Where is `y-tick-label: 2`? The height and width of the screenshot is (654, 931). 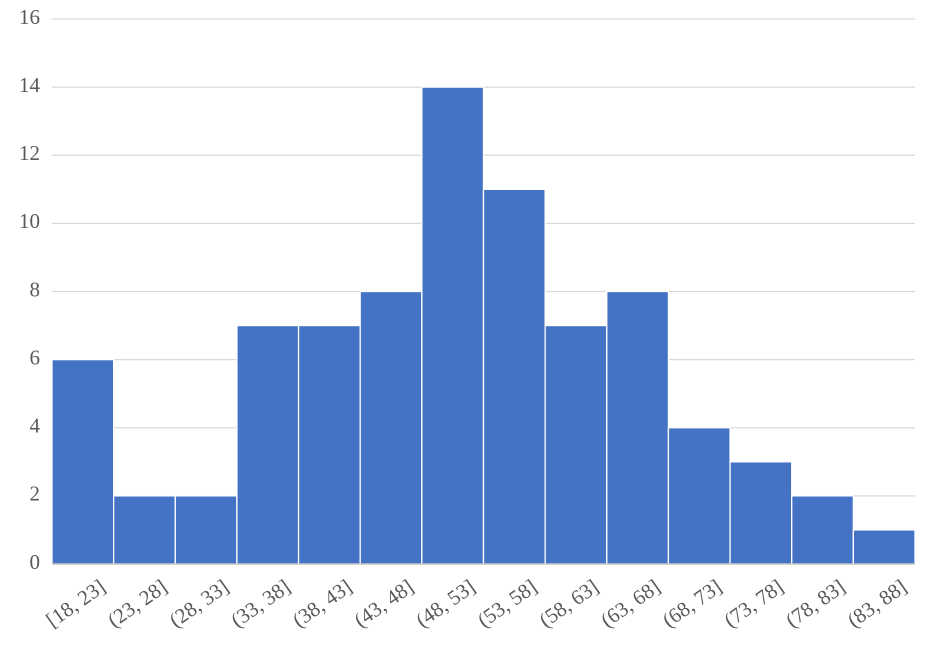 y-tick-label: 2 is located at coordinates (35, 494).